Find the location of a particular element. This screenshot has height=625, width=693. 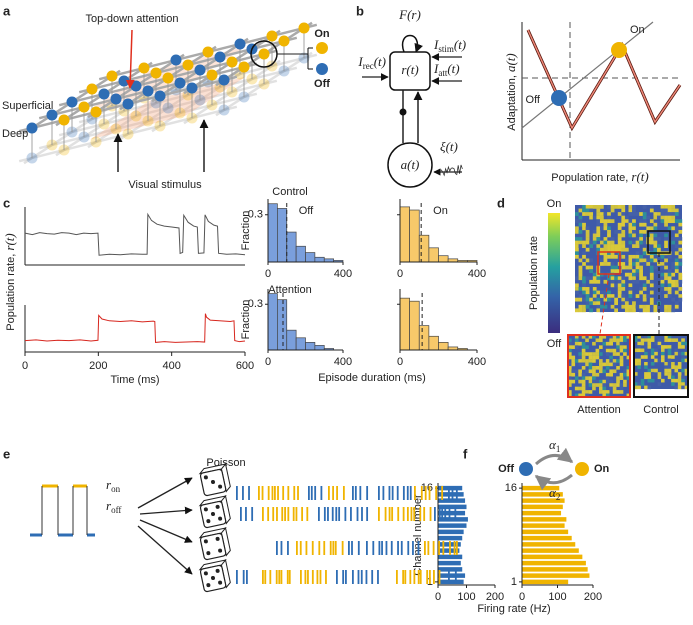

x-axis-label: Episode duration (ms) is located at coordinates (372, 378).